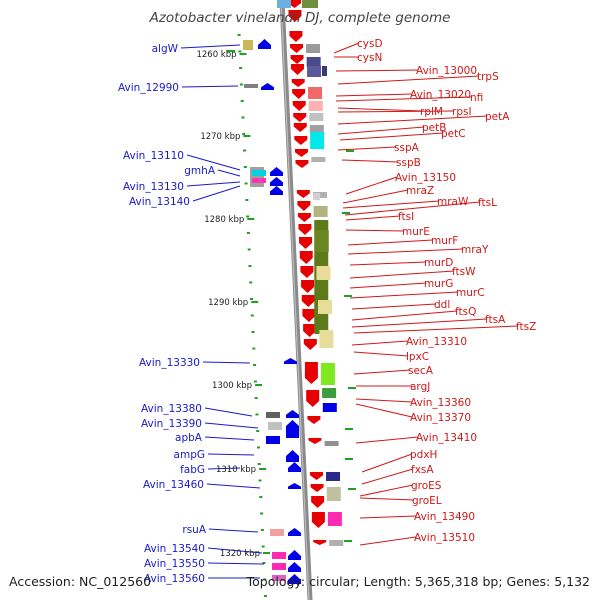 This screenshot has height=600, width=600. Describe the element at coordinates (446, 71) in the screenshot. I see `right-gene-label: Avin_13000` at that location.